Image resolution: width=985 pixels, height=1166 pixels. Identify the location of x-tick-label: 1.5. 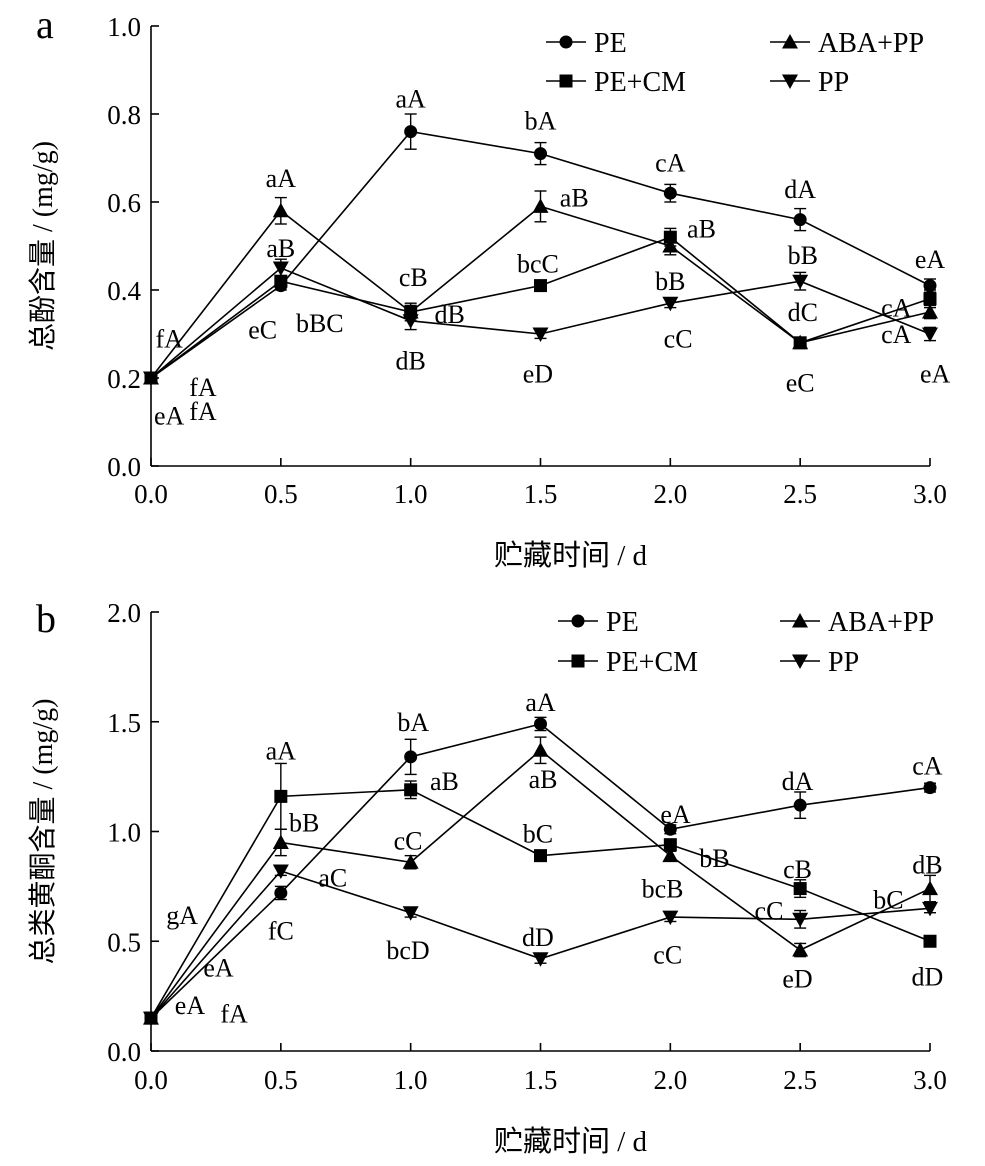
(541, 494).